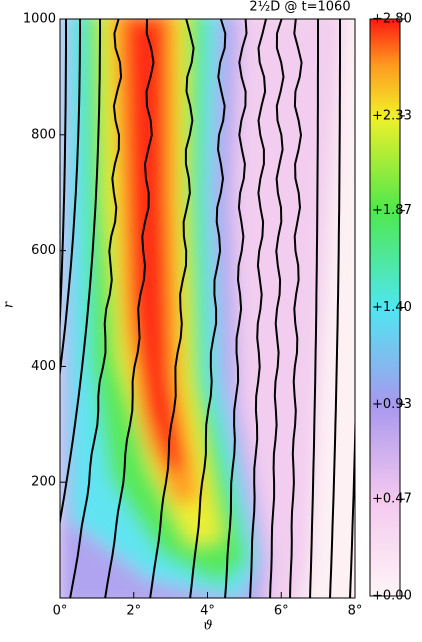 The height and width of the screenshot is (642, 422). What do you see at coordinates (60, 611) in the screenshot?
I see `x-tick-label: 0°` at bounding box center [60, 611].